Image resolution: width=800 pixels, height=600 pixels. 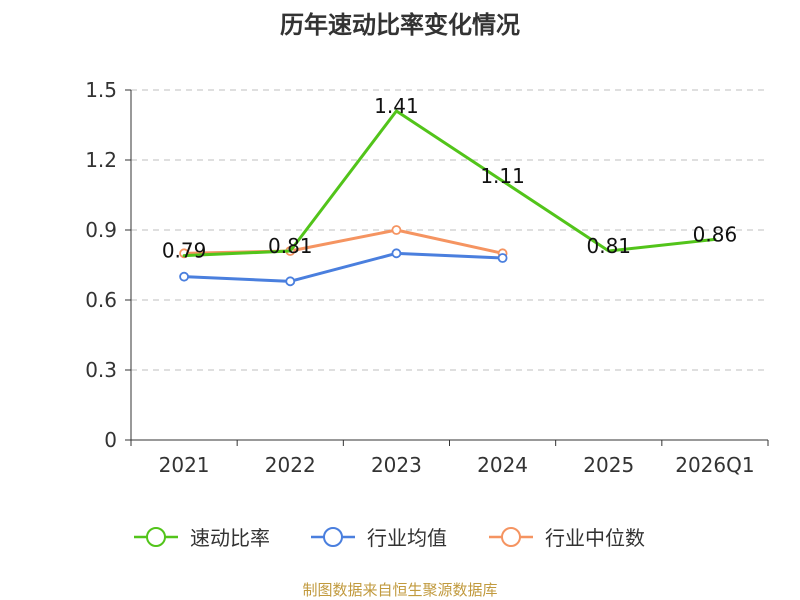 I want to click on chart-title: 历年速动比率变化情况, so click(x=400, y=25).